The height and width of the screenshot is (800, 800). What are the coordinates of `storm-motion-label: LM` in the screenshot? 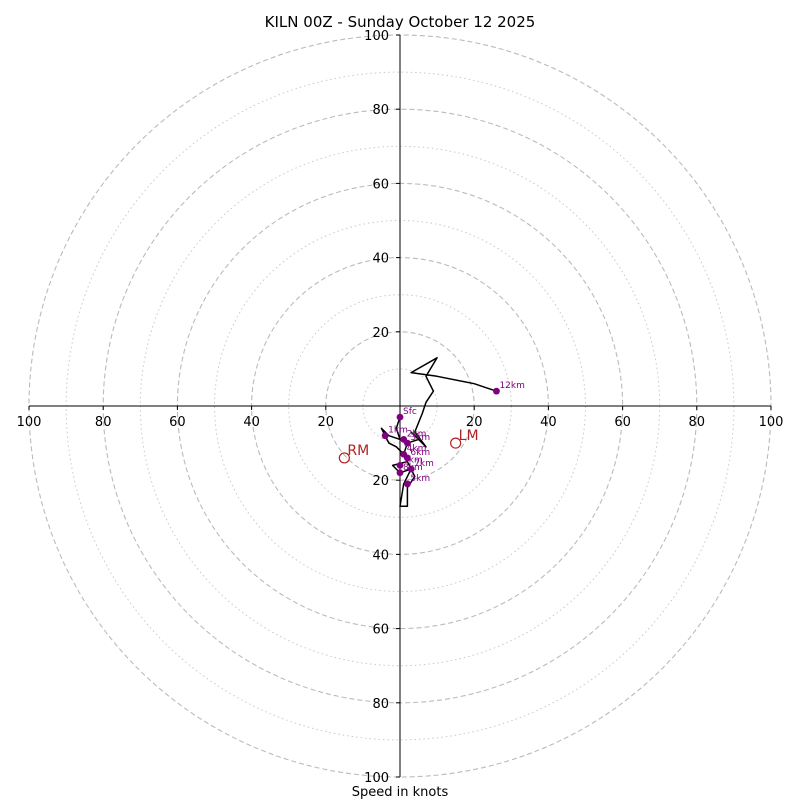 It's located at (469, 436).